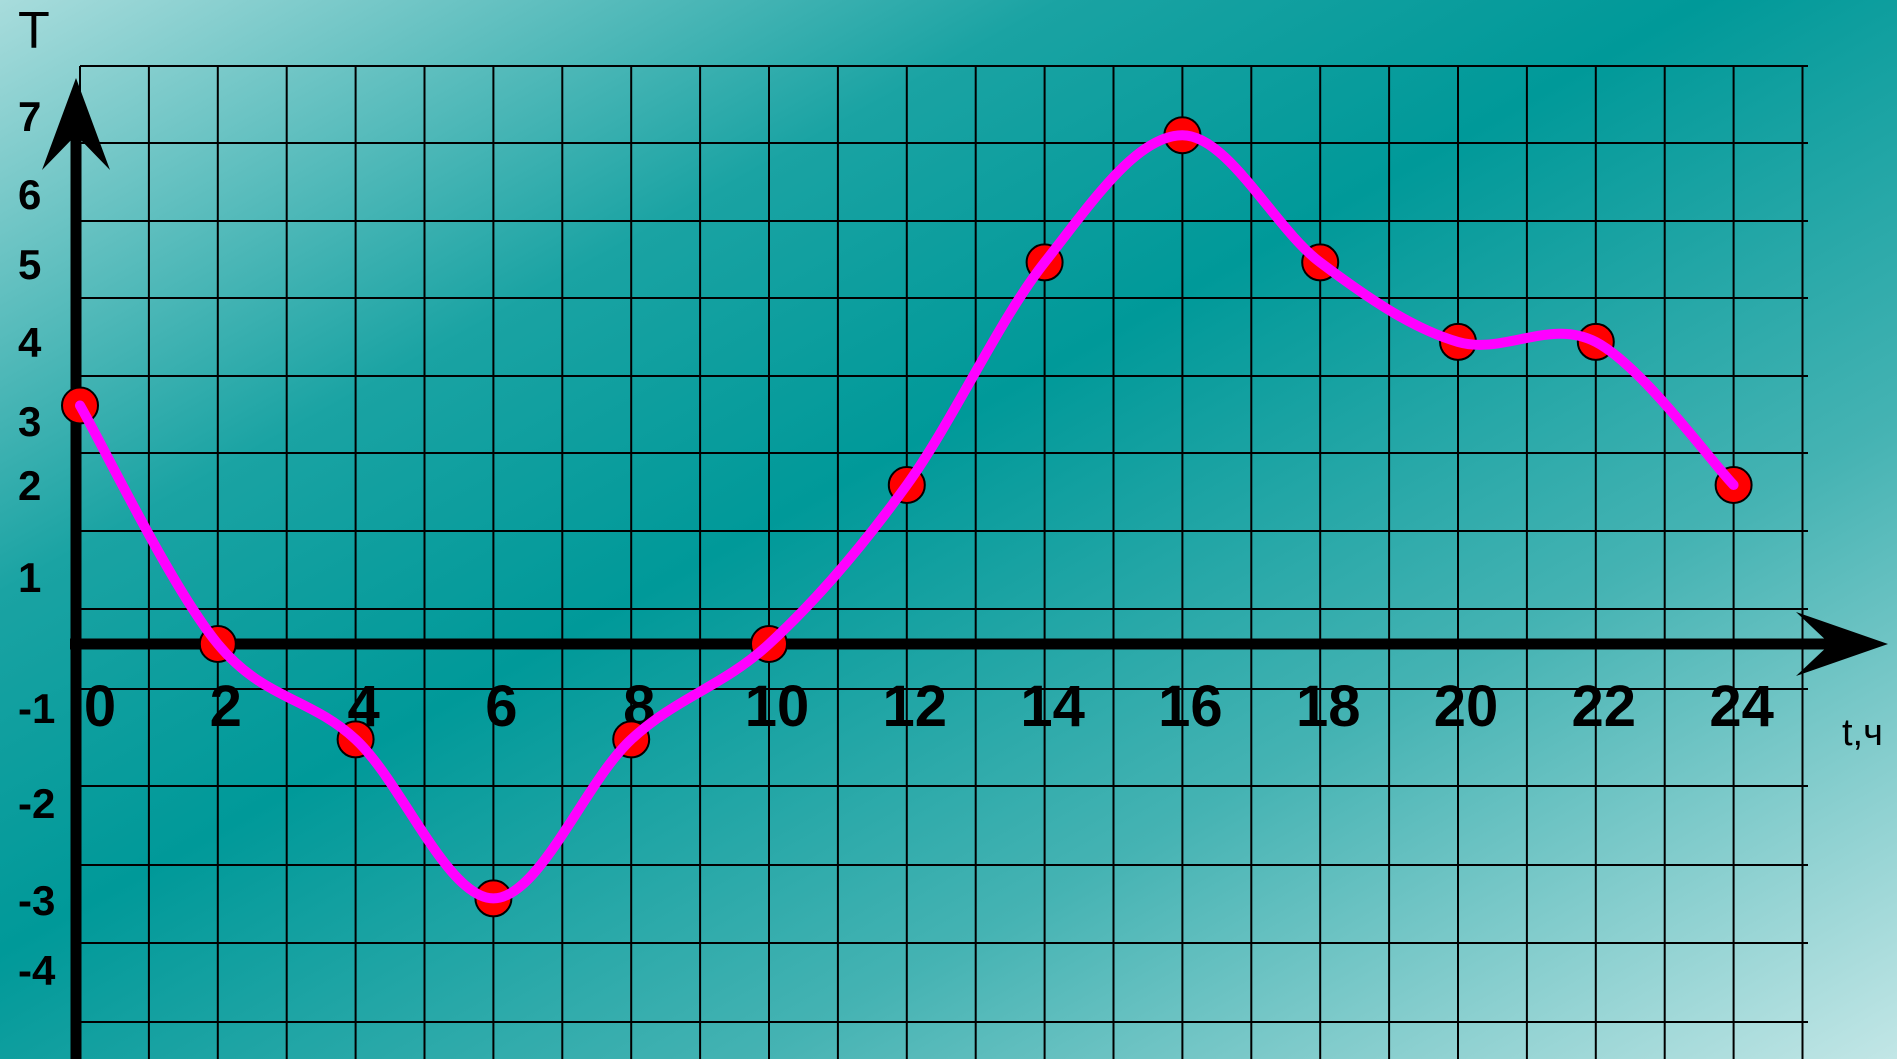 The image size is (1897, 1064). I want to click on x-tick-label: 6, so click(501, 706).